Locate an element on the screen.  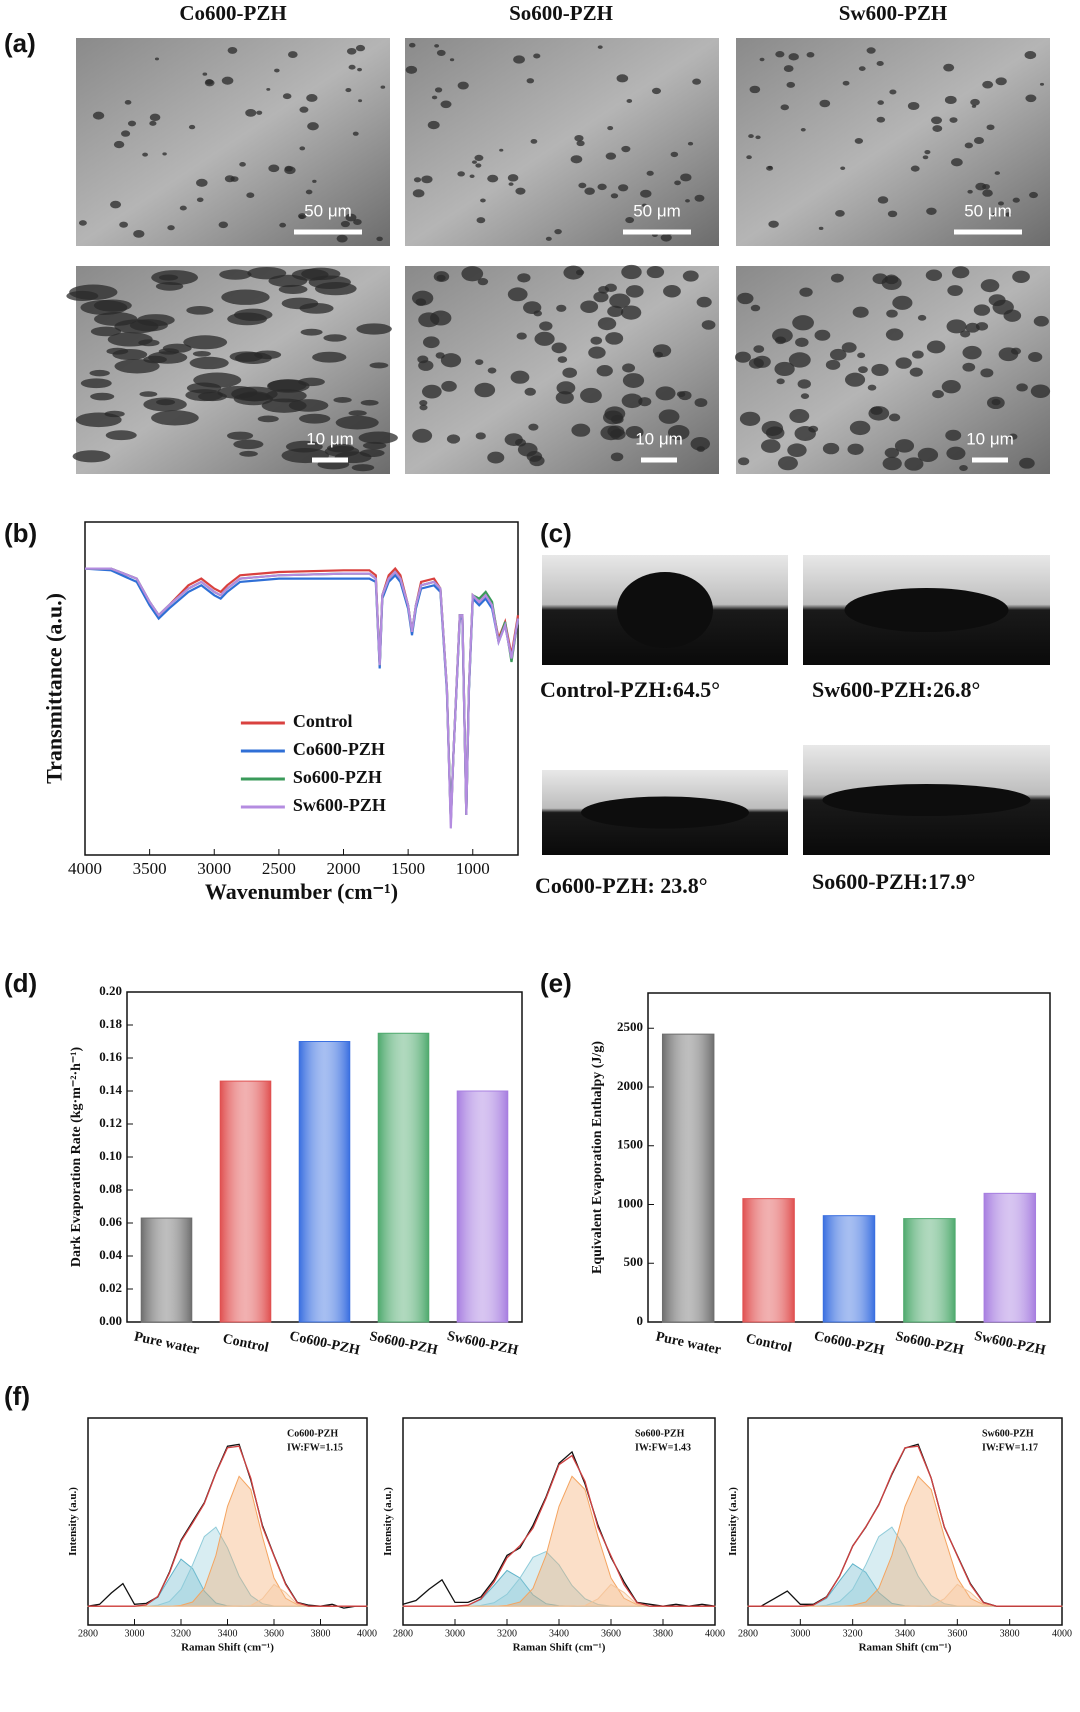
plot-frame is located at coordinates (301, 688).